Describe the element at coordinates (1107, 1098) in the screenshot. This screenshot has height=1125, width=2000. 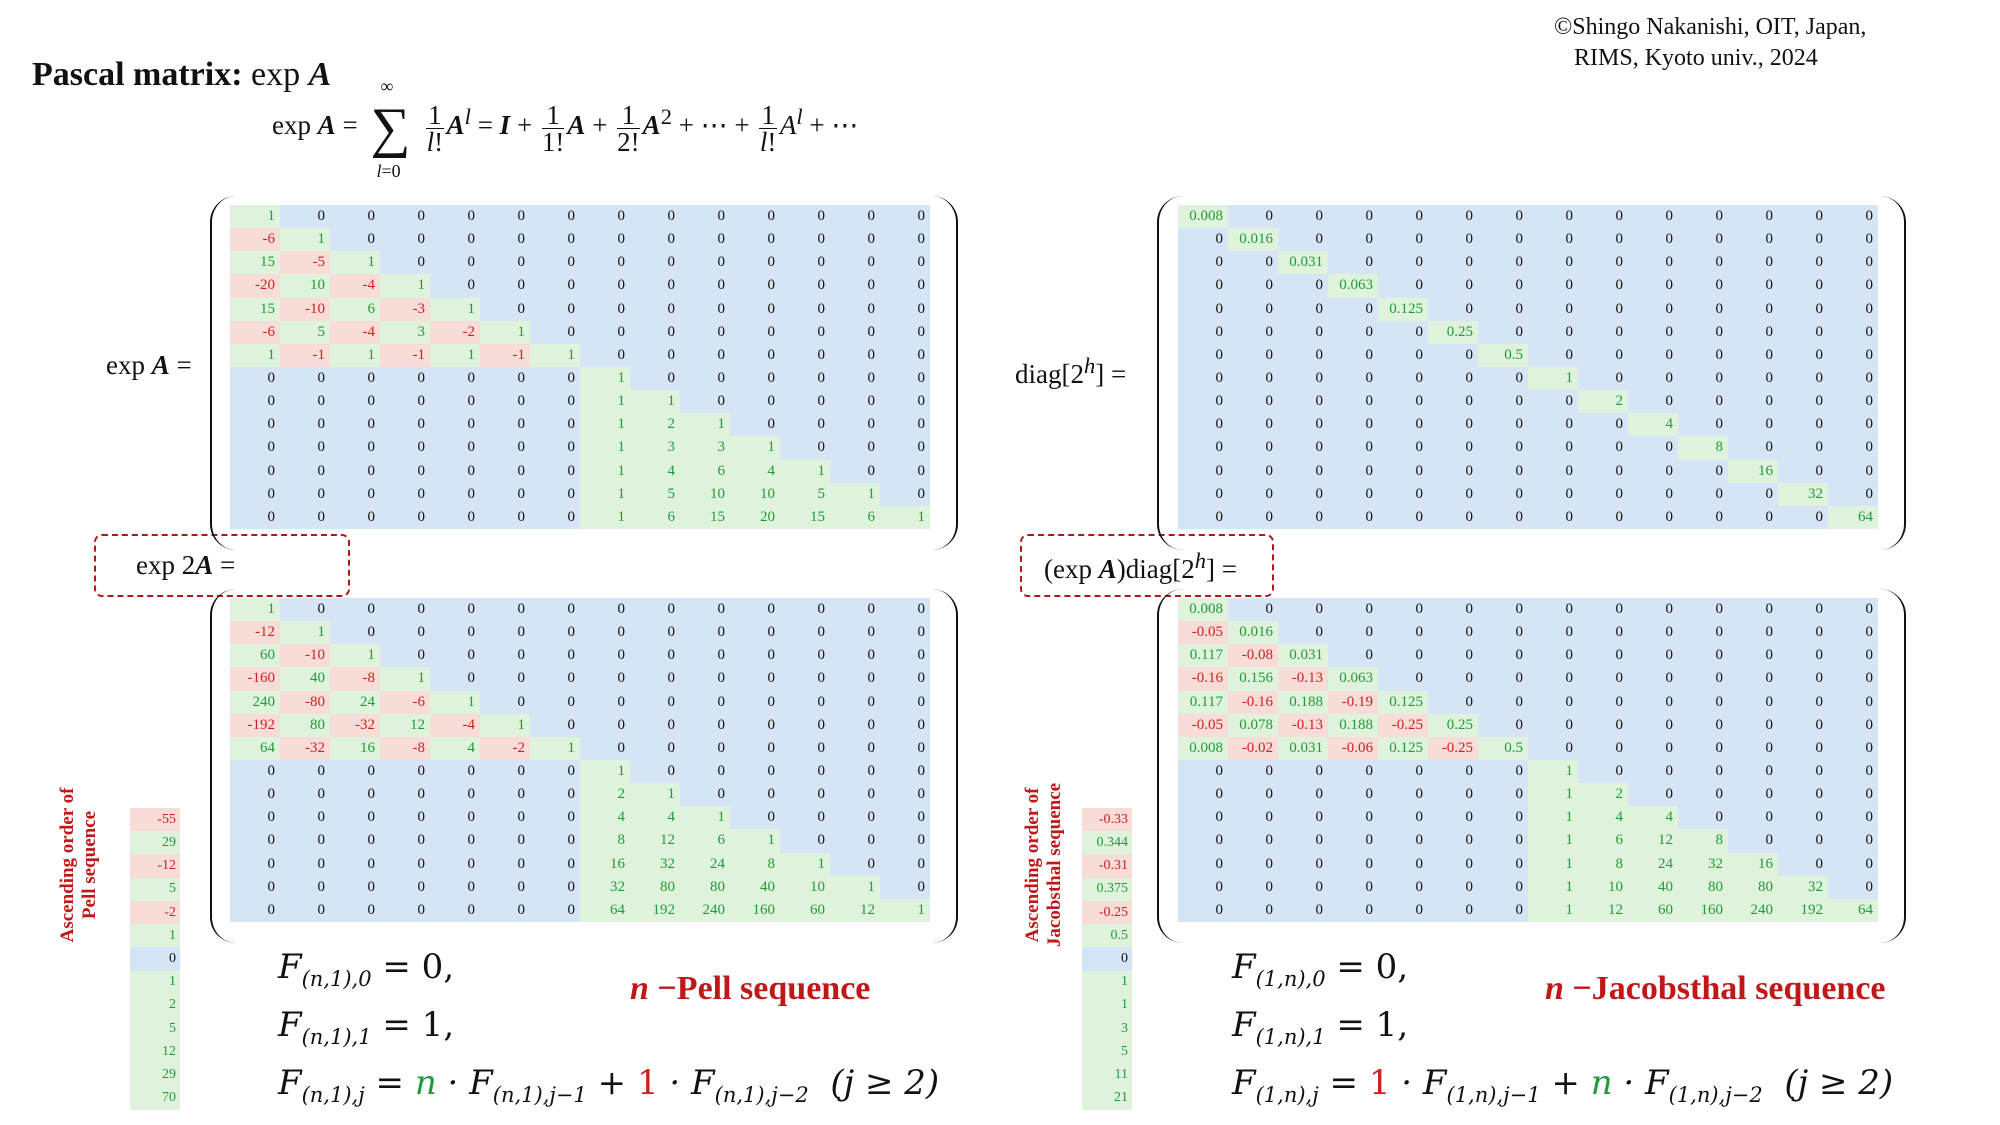
I see `sequence-value: 21` at that location.